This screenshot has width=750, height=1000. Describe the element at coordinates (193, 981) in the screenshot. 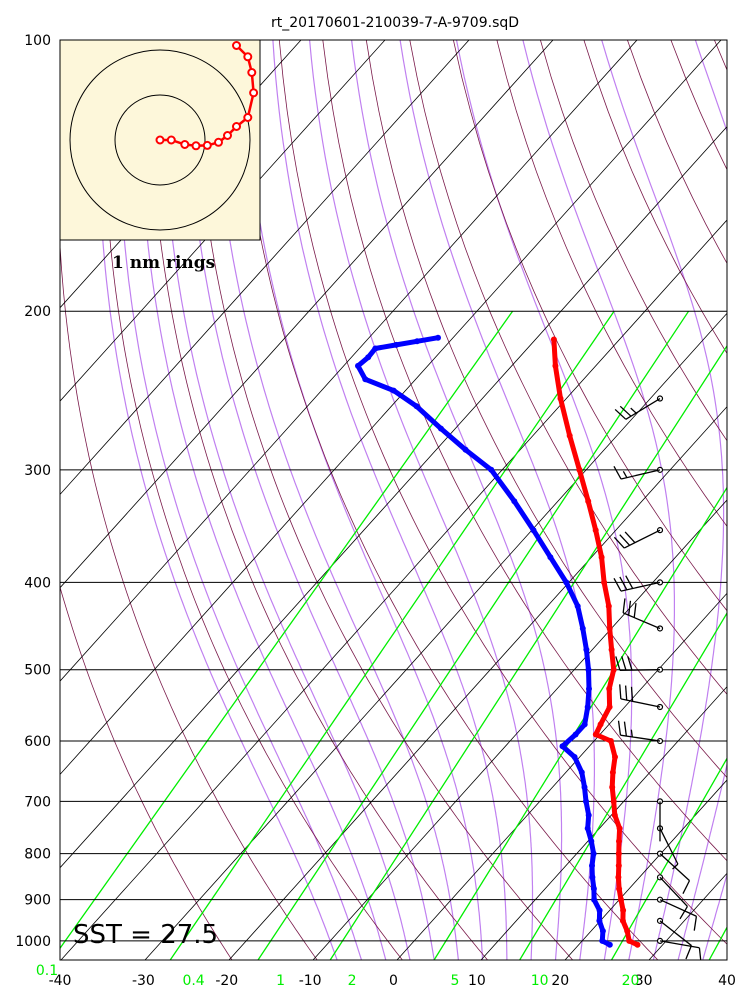

I see `mixing-ratio-tick-label: 0.4` at that location.